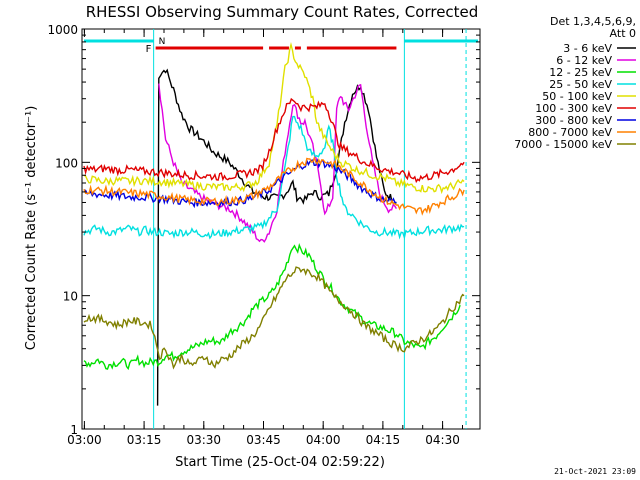  What do you see at coordinates (442, 440) in the screenshot?
I see `x-tick-label: 04:30` at bounding box center [442, 440].